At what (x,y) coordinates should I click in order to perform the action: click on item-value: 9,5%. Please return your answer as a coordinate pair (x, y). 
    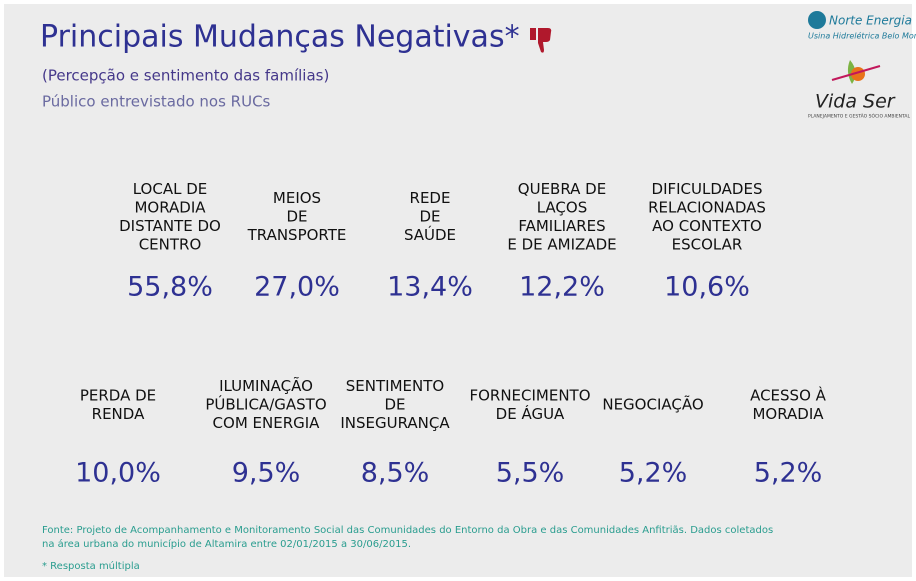
    Looking at the image, I should click on (266, 473).